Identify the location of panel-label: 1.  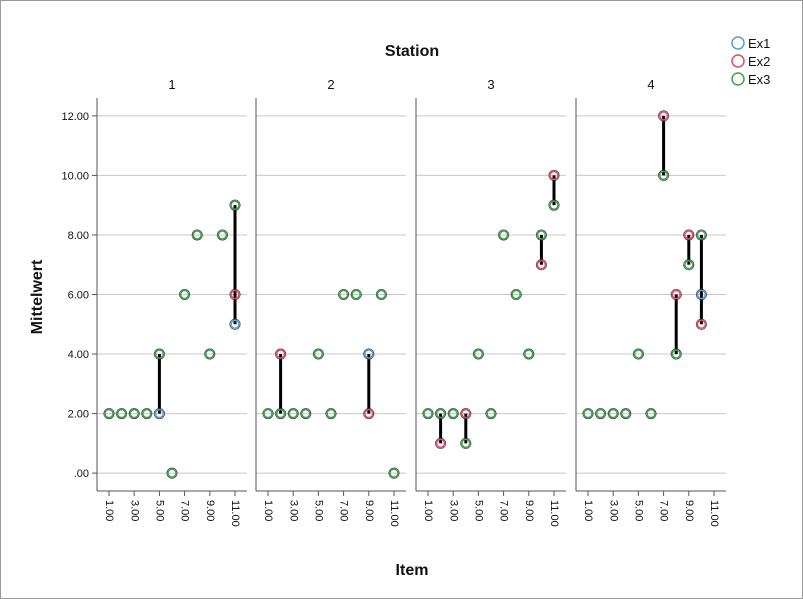
(171, 84).